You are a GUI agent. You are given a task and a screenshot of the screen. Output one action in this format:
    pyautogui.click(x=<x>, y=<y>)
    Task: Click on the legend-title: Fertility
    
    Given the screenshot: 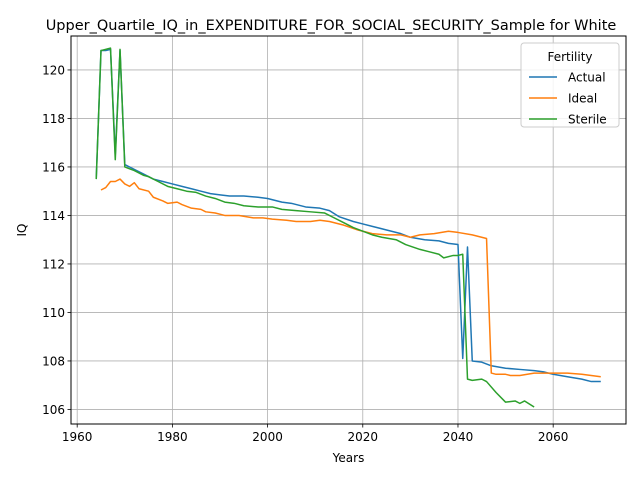 What is the action you would take?
    pyautogui.click(x=569, y=57)
    